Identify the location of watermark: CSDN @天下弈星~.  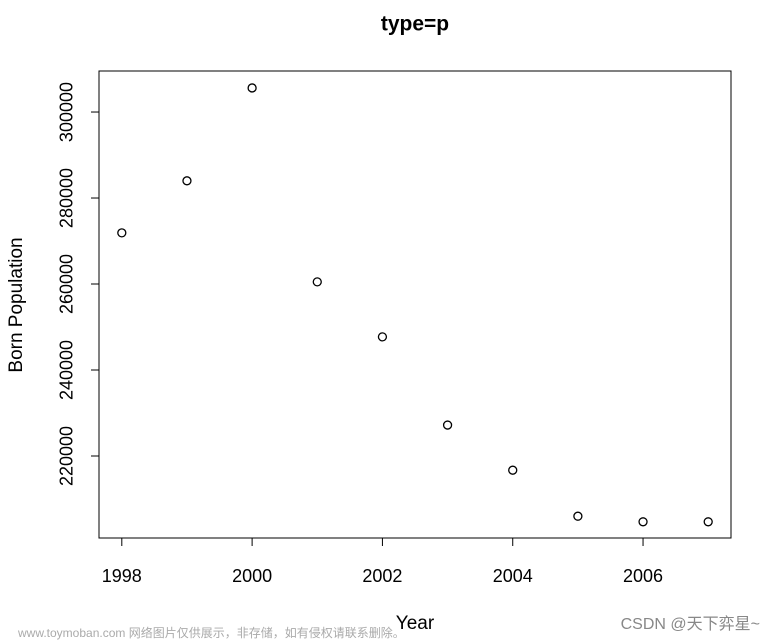
(690, 624).